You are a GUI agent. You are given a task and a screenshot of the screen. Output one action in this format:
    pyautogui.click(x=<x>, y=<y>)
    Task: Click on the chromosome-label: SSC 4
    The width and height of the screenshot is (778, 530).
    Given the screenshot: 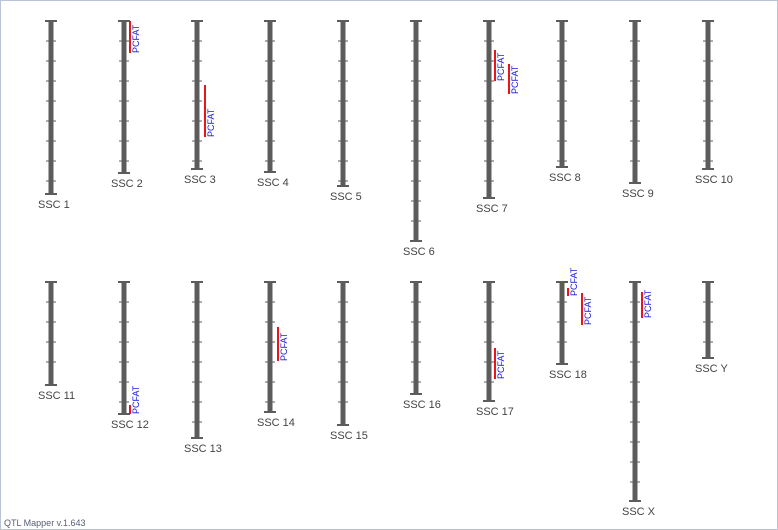 What is the action you would take?
    pyautogui.click(x=273, y=183)
    